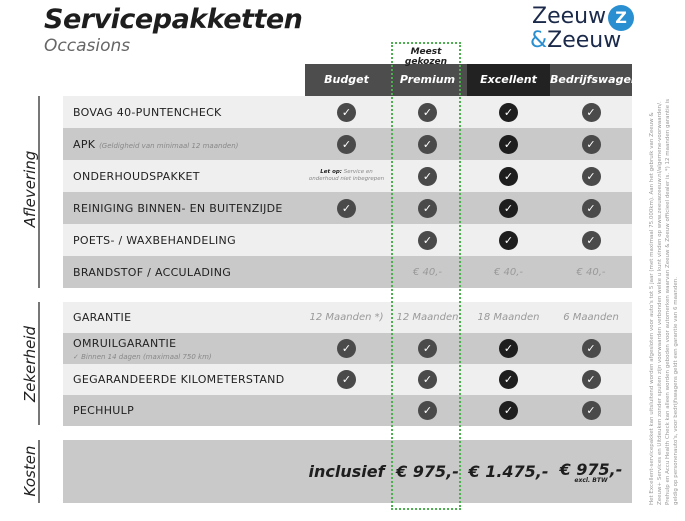  I want to click on section-zekerheid: Zekerheid, so click(30, 364).